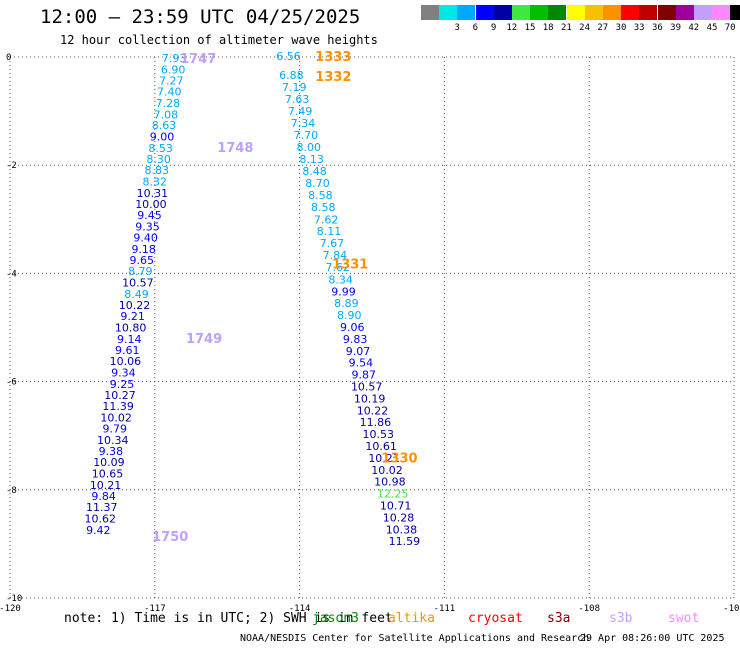  Describe the element at coordinates (155, 181) in the screenshot. I see `wave-height-value: 8.32` at that location.